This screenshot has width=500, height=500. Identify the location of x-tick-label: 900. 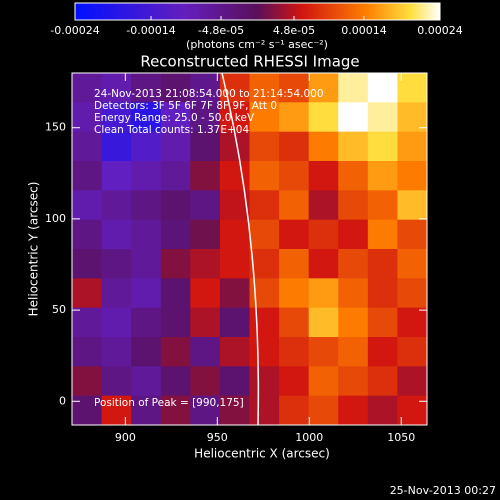
(125, 437).